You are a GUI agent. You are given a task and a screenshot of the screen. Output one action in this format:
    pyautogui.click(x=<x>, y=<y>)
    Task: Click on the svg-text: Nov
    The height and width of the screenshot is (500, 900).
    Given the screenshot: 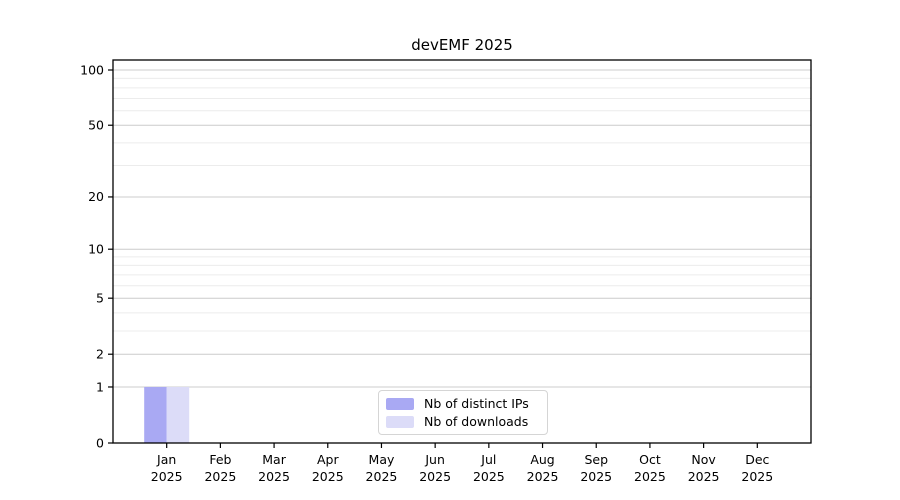 What is the action you would take?
    pyautogui.click(x=703, y=459)
    